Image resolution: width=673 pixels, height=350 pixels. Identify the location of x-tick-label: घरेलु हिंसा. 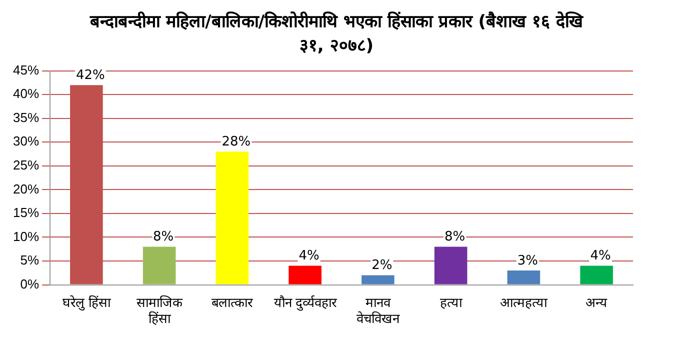
(87, 303).